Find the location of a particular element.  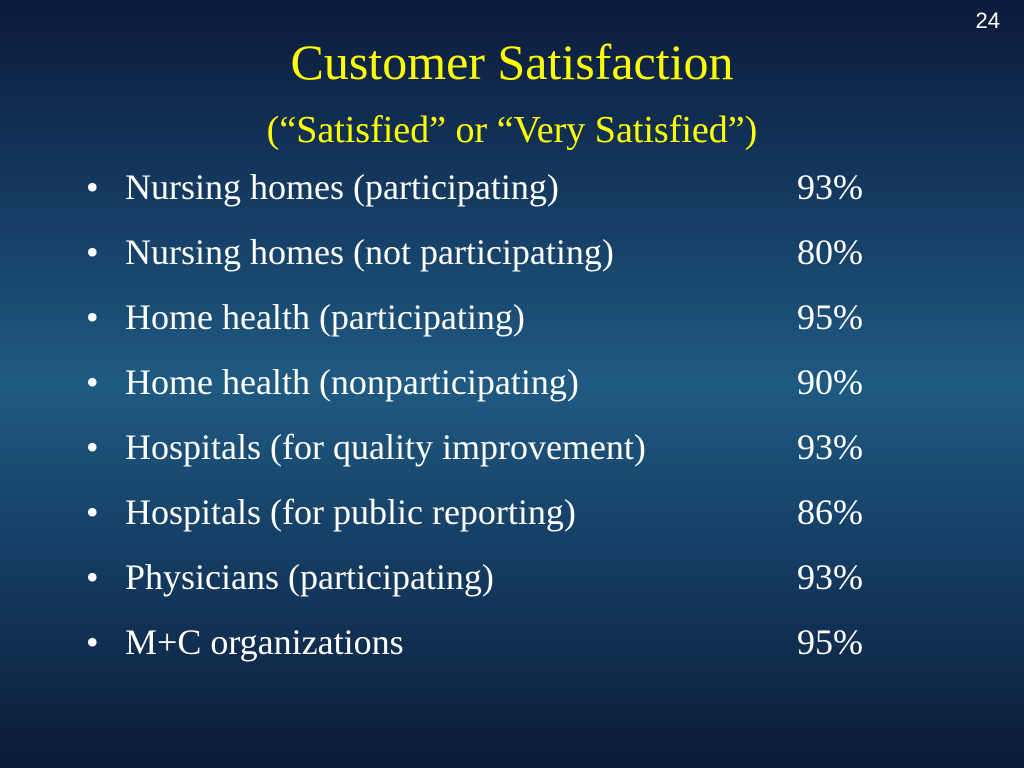

slide-subtitle: (“Satisfied” or “Very Satisfied”) is located at coordinates (512, 130).